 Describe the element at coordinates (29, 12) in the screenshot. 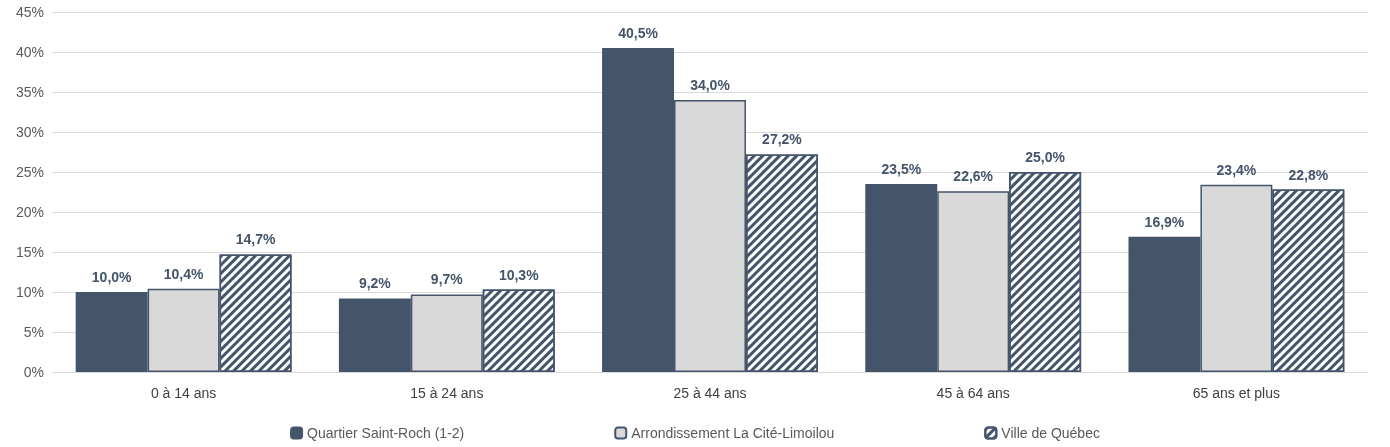

I see `y-tick-label: 45%` at that location.